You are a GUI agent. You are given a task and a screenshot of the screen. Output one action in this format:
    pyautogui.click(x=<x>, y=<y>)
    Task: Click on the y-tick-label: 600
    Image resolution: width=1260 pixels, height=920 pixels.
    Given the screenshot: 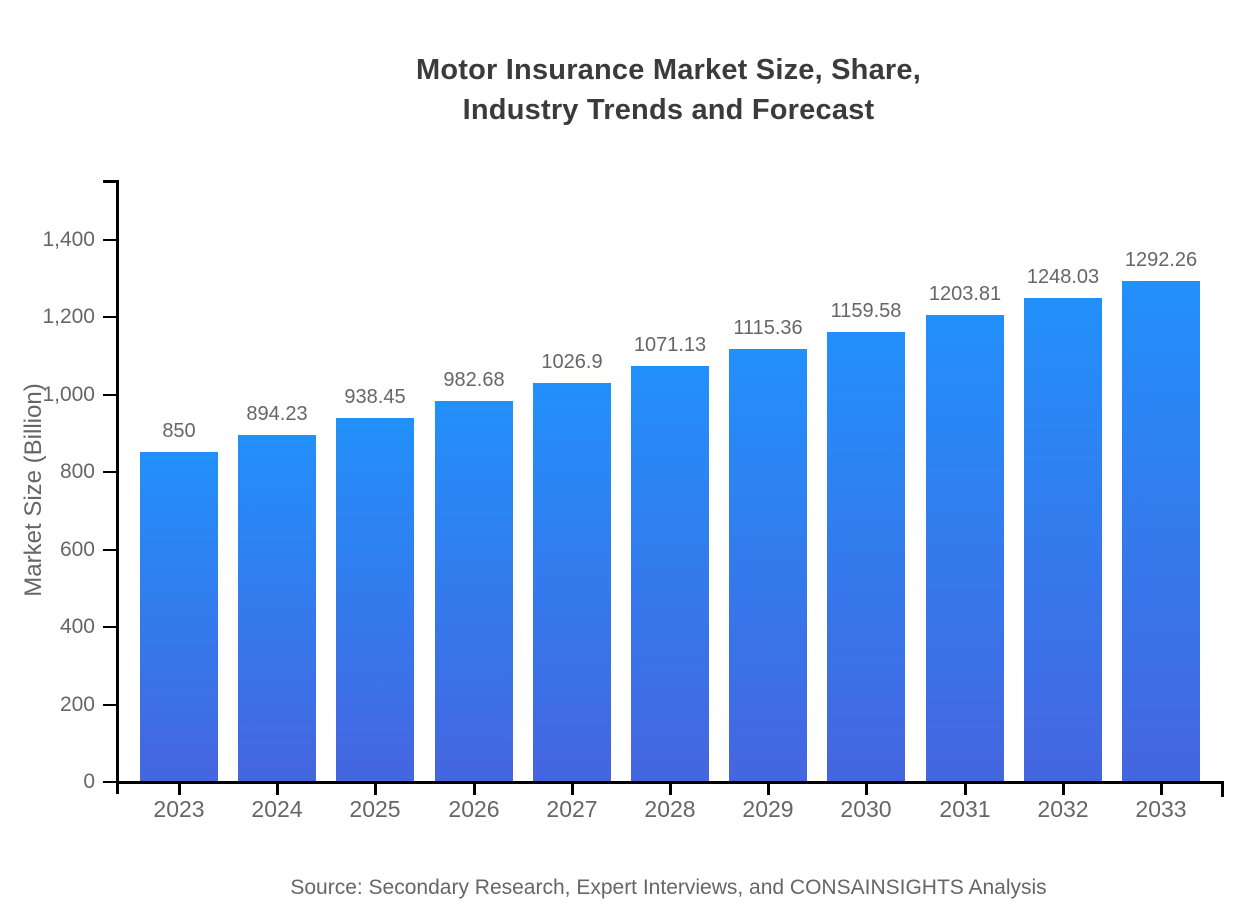 What is the action you would take?
    pyautogui.click(x=77, y=549)
    